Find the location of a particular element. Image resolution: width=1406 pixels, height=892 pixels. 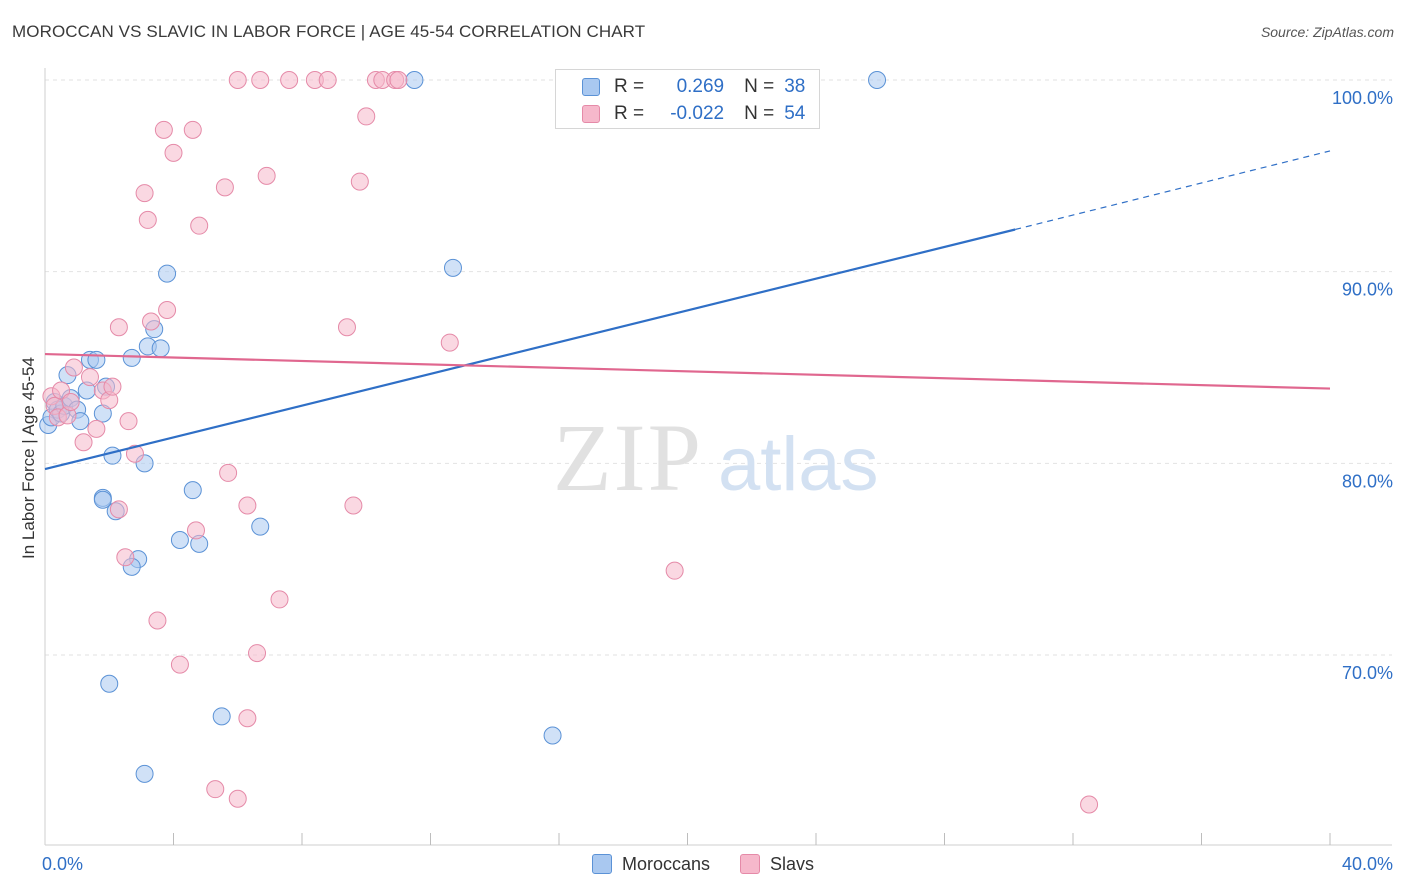

y-tick-label: 100.0% is located at coordinates (1362, 98).